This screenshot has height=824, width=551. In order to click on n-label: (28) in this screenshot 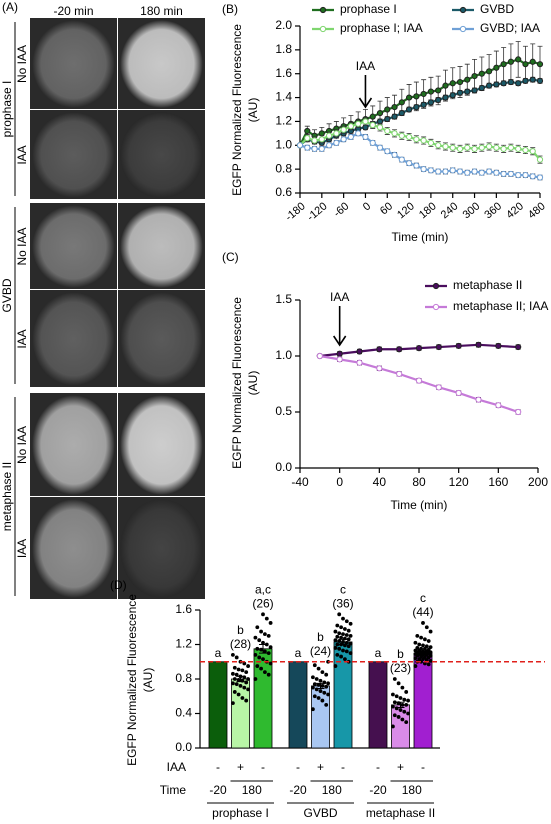, I will do `click(240, 644)`.